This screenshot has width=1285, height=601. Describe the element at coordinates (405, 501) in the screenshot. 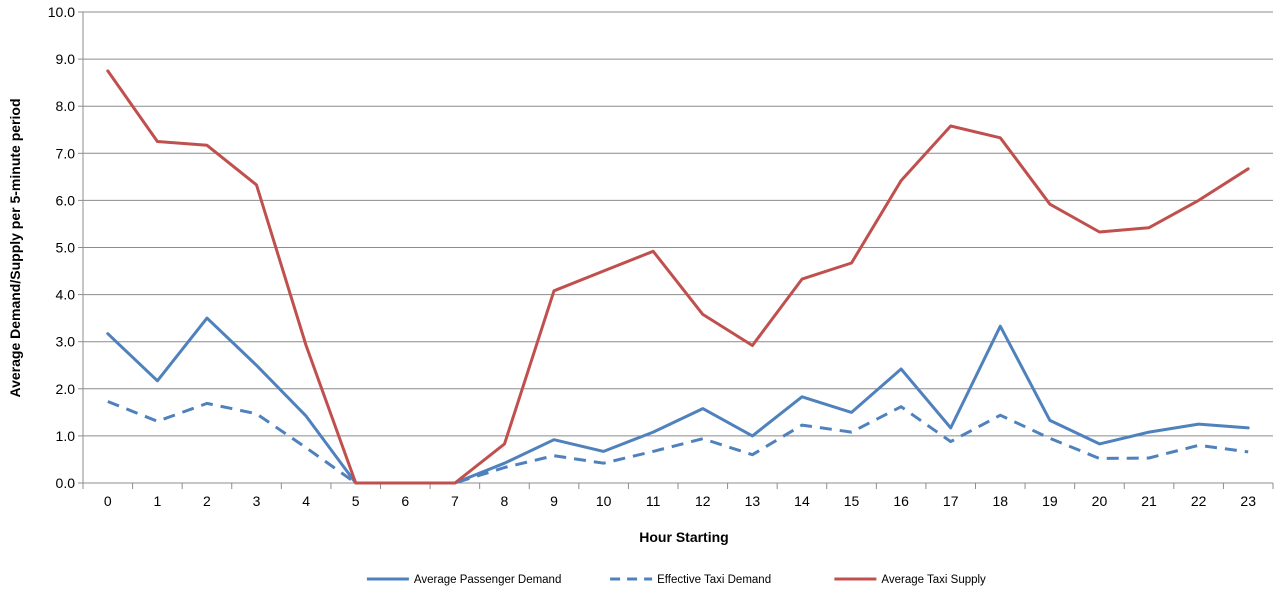

I see `x-tick-label: 6` at that location.